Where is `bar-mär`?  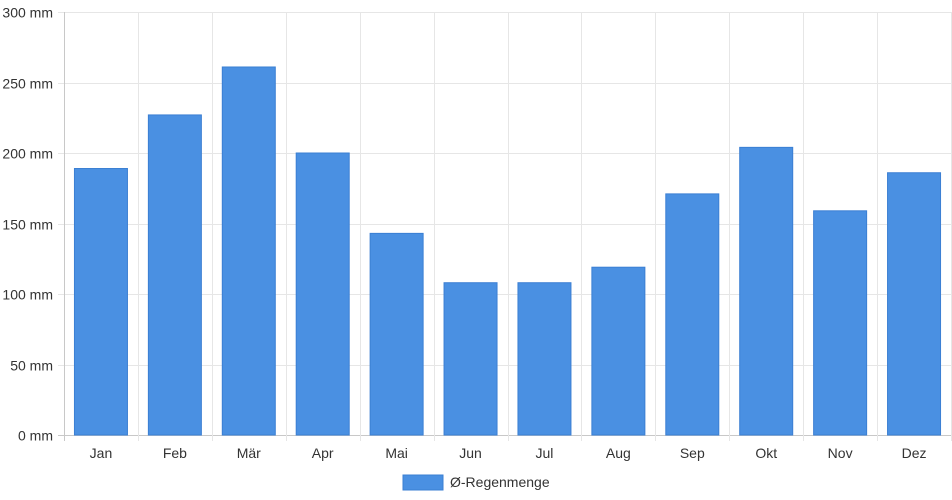
bar-mär is located at coordinates (248, 251).